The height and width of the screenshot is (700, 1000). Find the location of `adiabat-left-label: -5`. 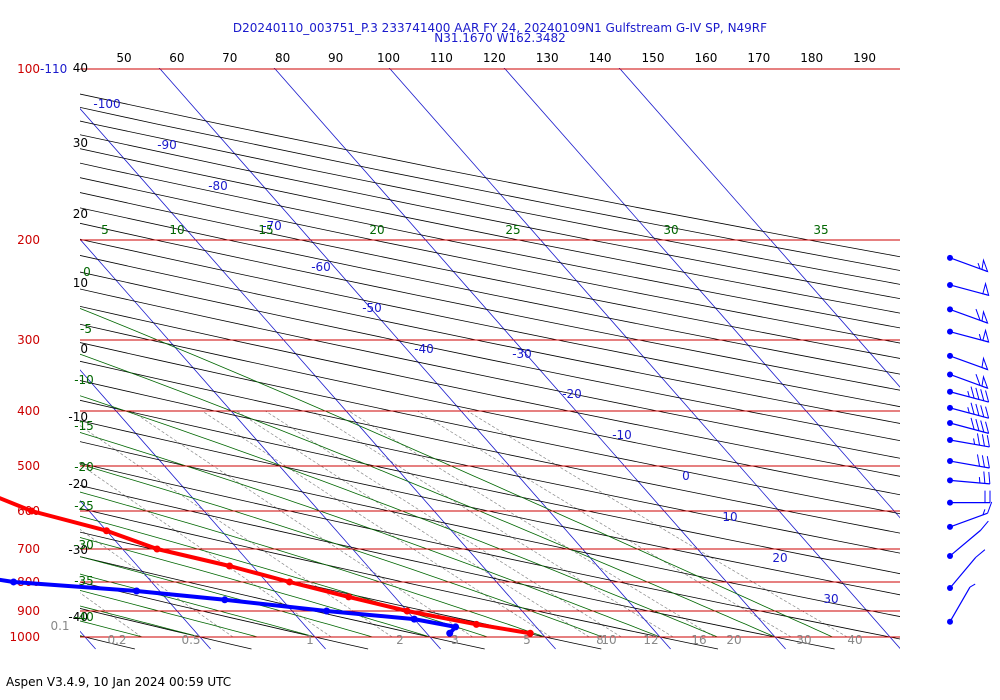

adiabat-left-label: -5 is located at coordinates (86, 329).